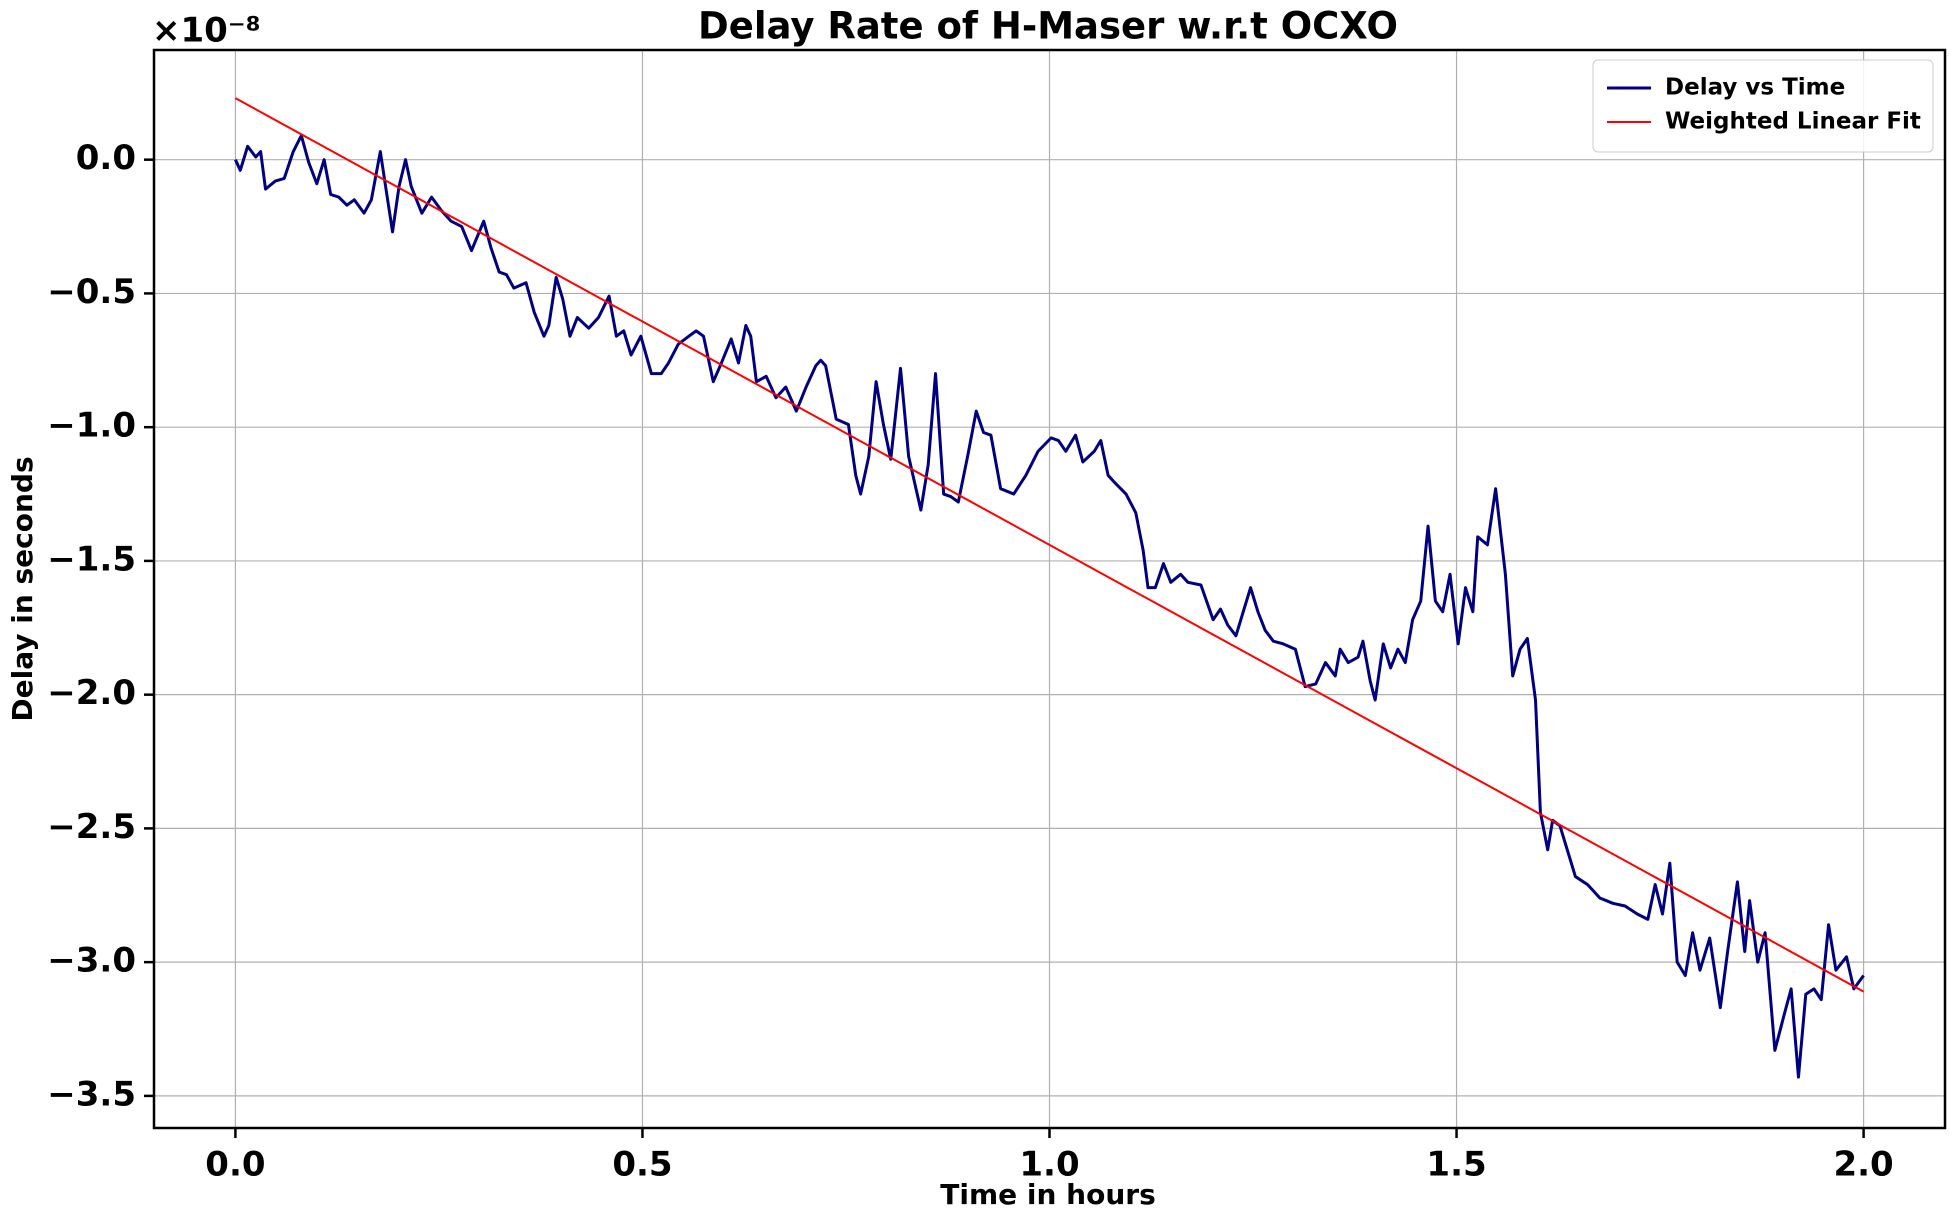  What do you see at coordinates (1049, 1165) in the screenshot?
I see `x-tick-label: 1.0` at bounding box center [1049, 1165].